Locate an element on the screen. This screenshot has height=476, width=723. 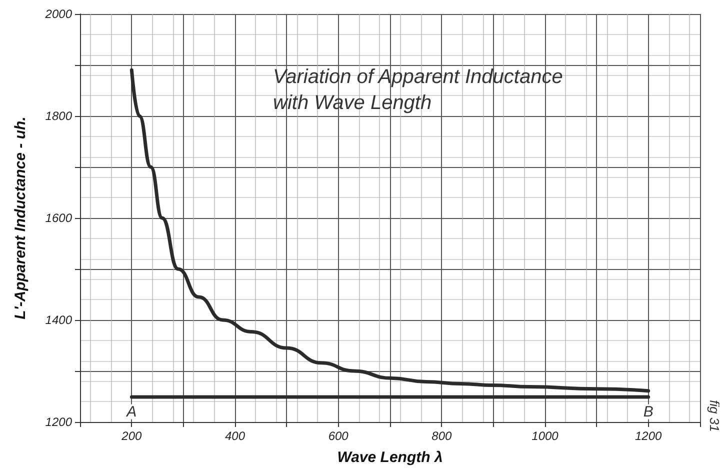
caption: fig 31 is located at coordinates (714, 416).